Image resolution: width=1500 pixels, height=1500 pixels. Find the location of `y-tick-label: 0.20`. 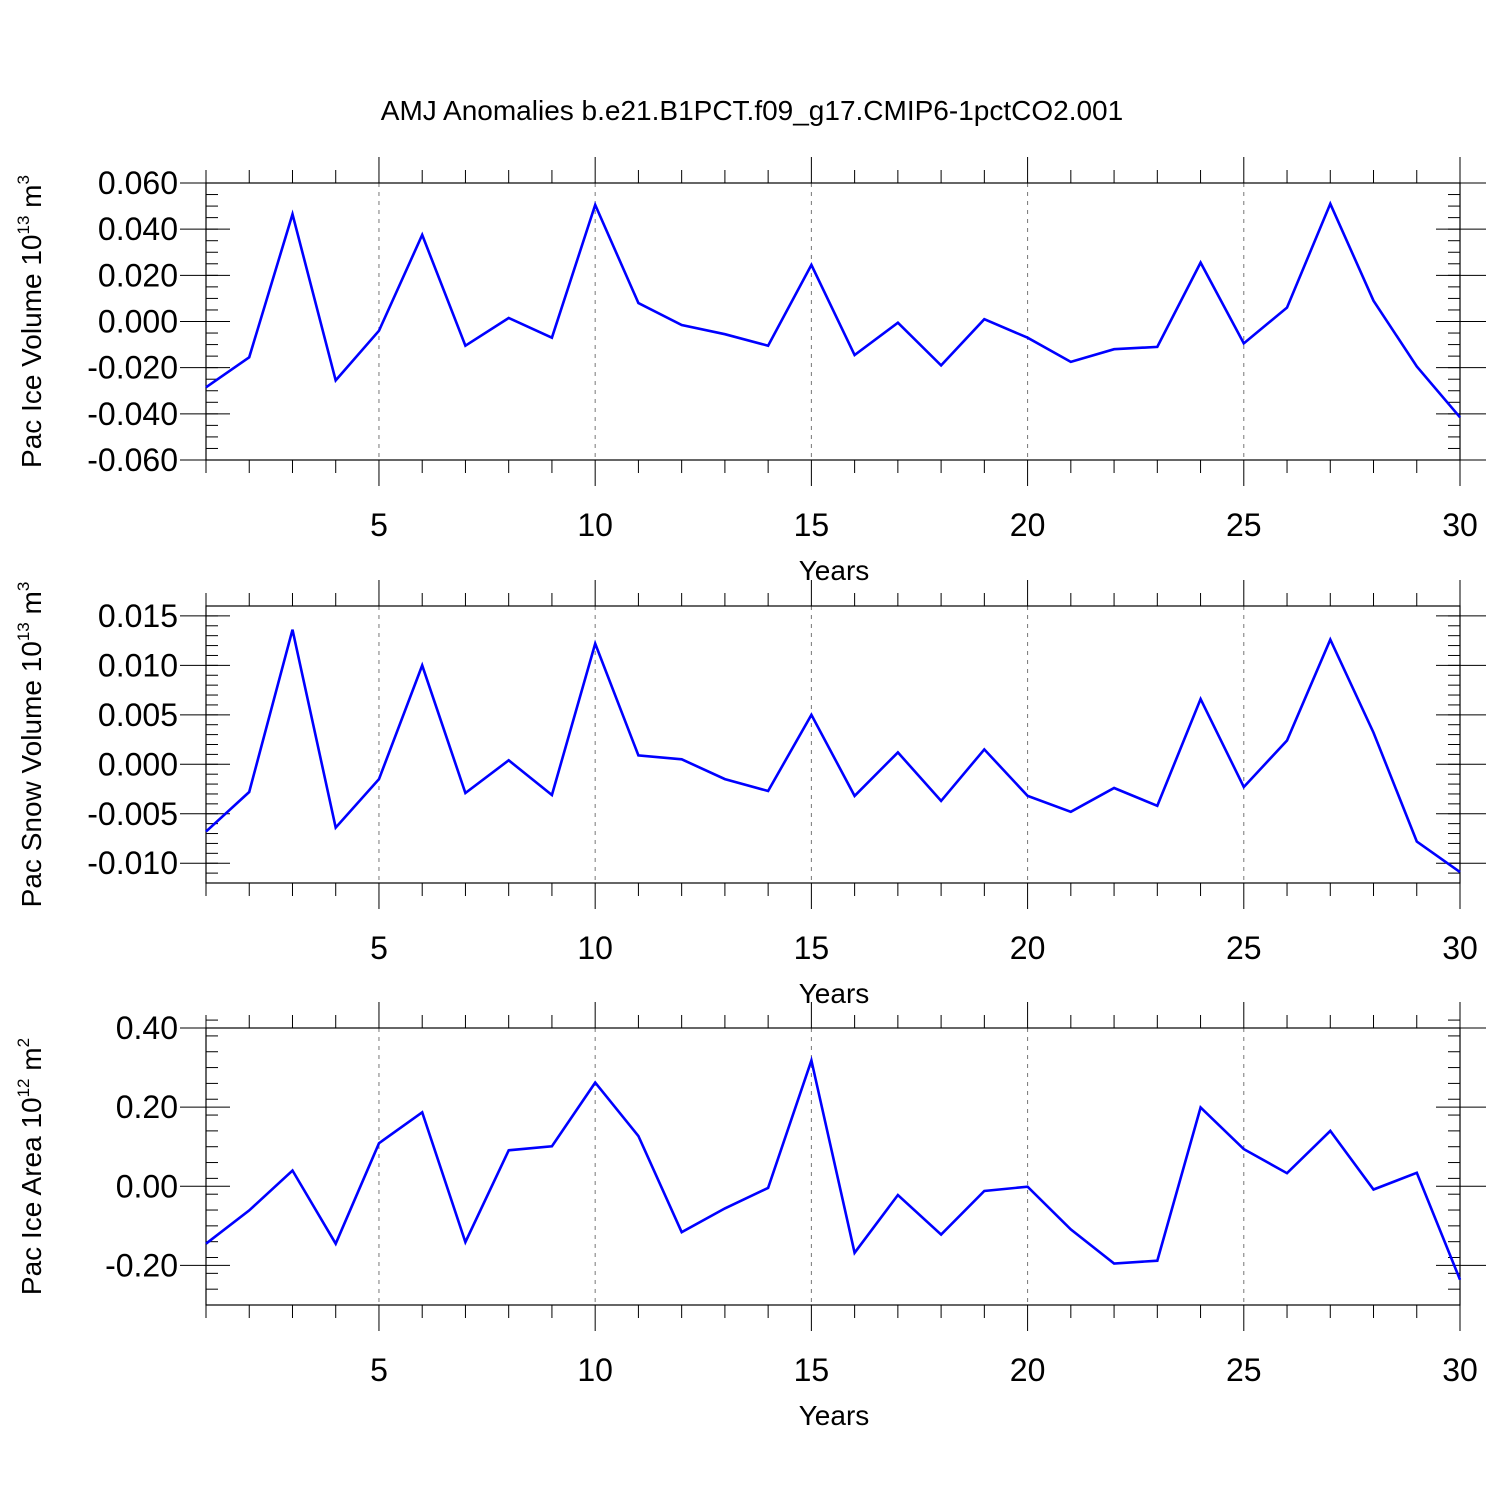

y-tick-label: 0.20 is located at coordinates (147, 1107).